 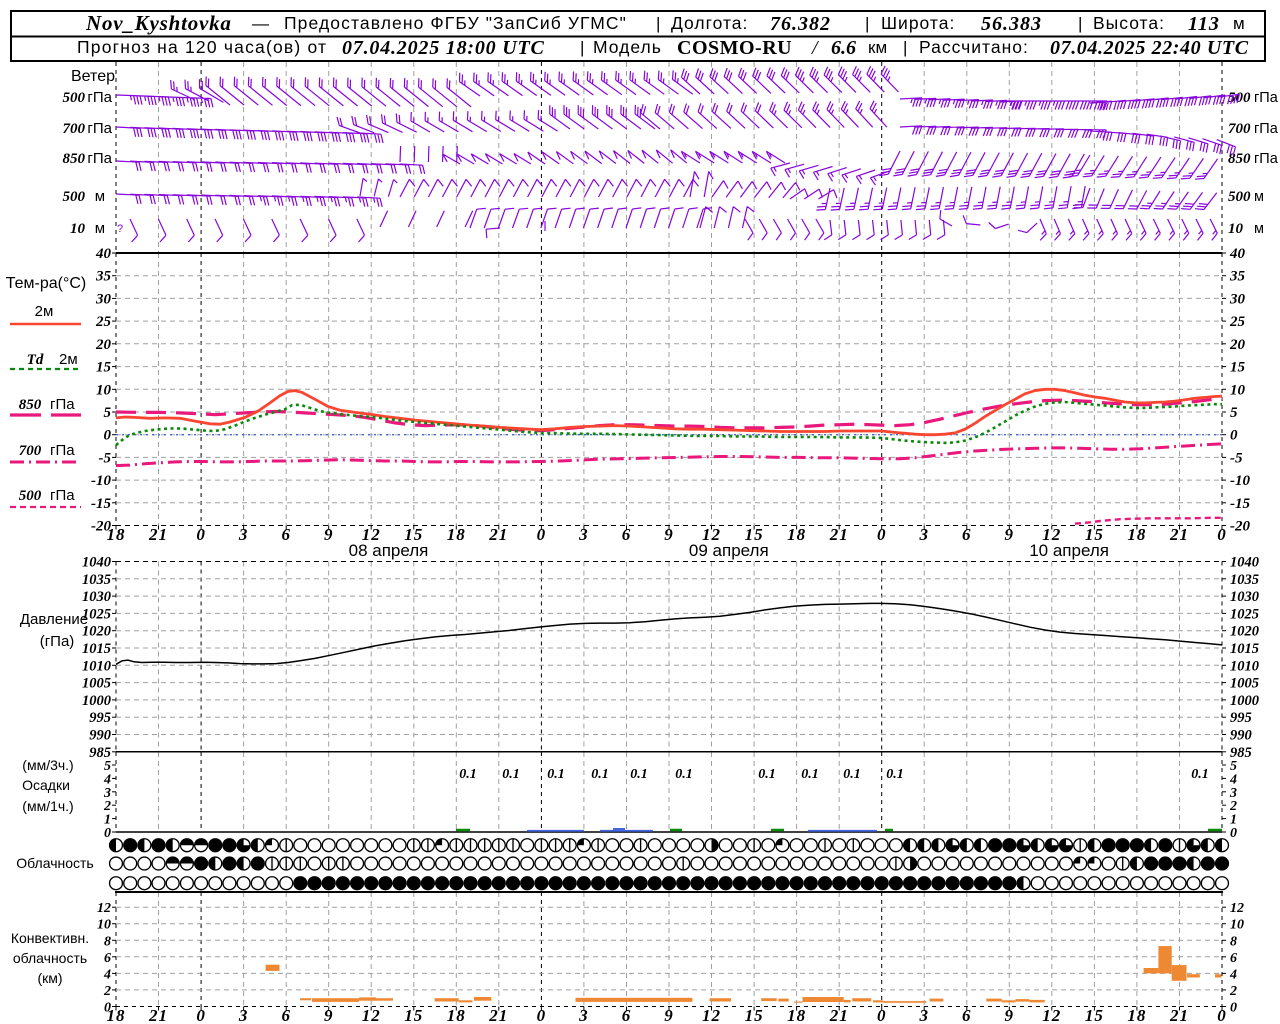 What do you see at coordinates (918, 23) in the screenshot?
I see `svg-text: Широта:` at bounding box center [918, 23].